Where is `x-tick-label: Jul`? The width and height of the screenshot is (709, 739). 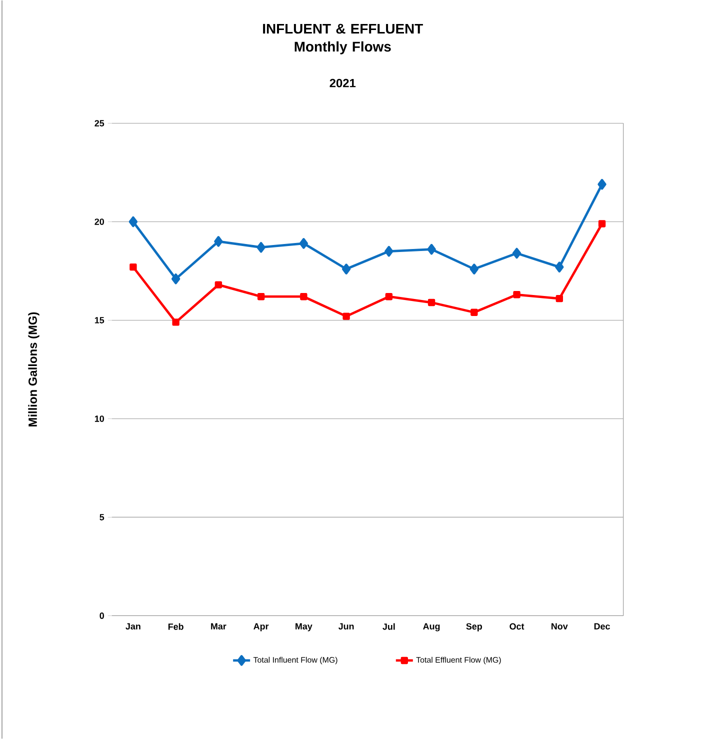 x-tick-label: Jul is located at coordinates (388, 626).